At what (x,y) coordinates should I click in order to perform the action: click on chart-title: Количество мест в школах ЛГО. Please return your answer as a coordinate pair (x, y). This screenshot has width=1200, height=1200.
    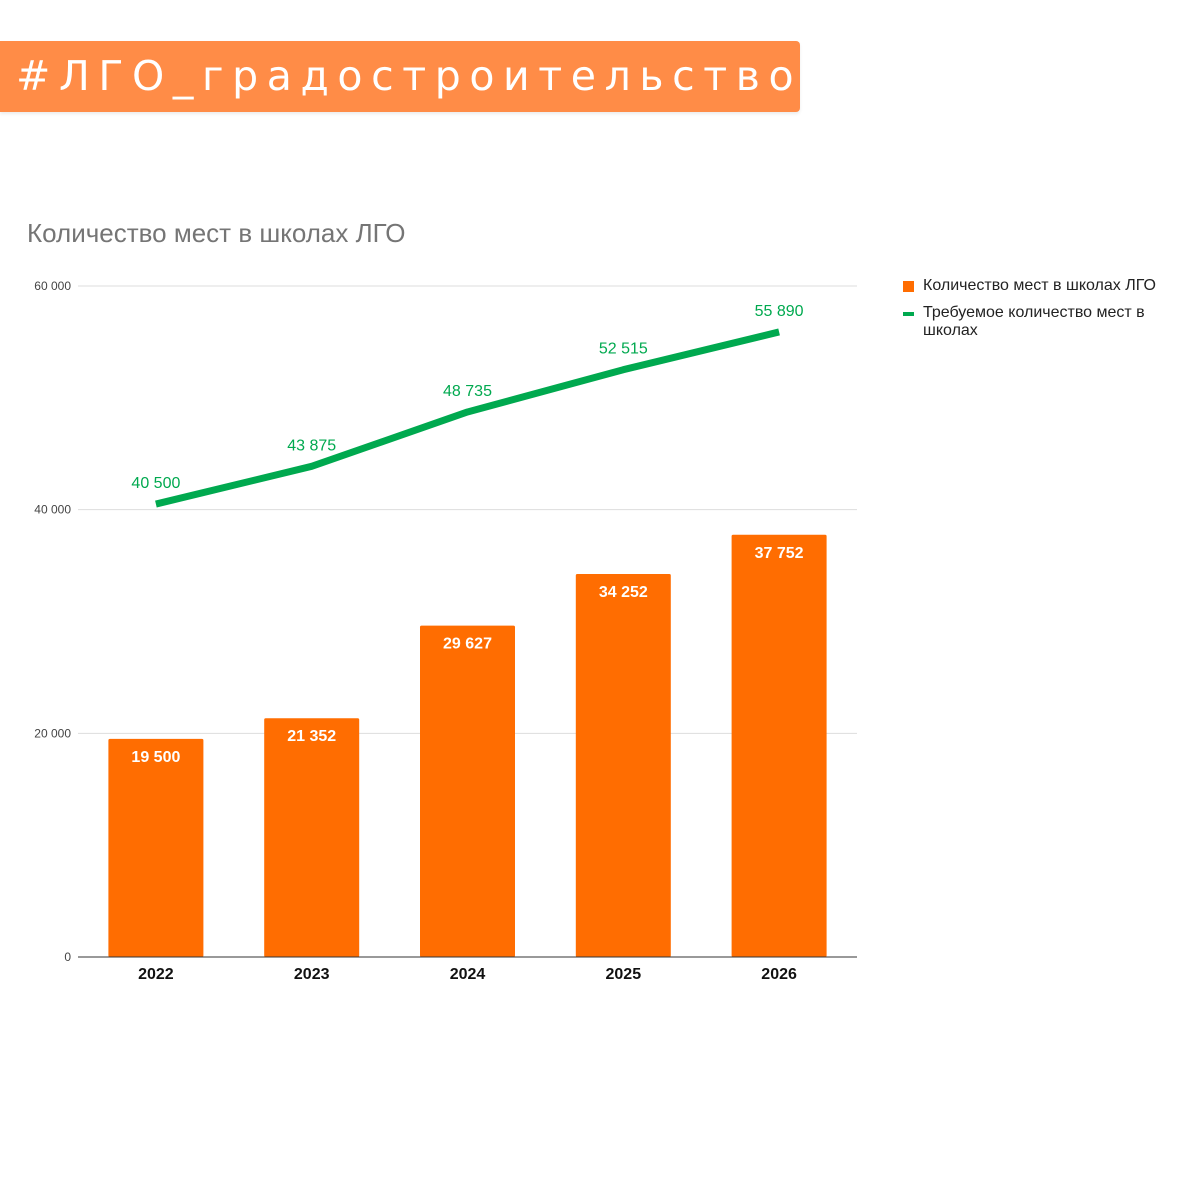
    Looking at the image, I should click on (216, 233).